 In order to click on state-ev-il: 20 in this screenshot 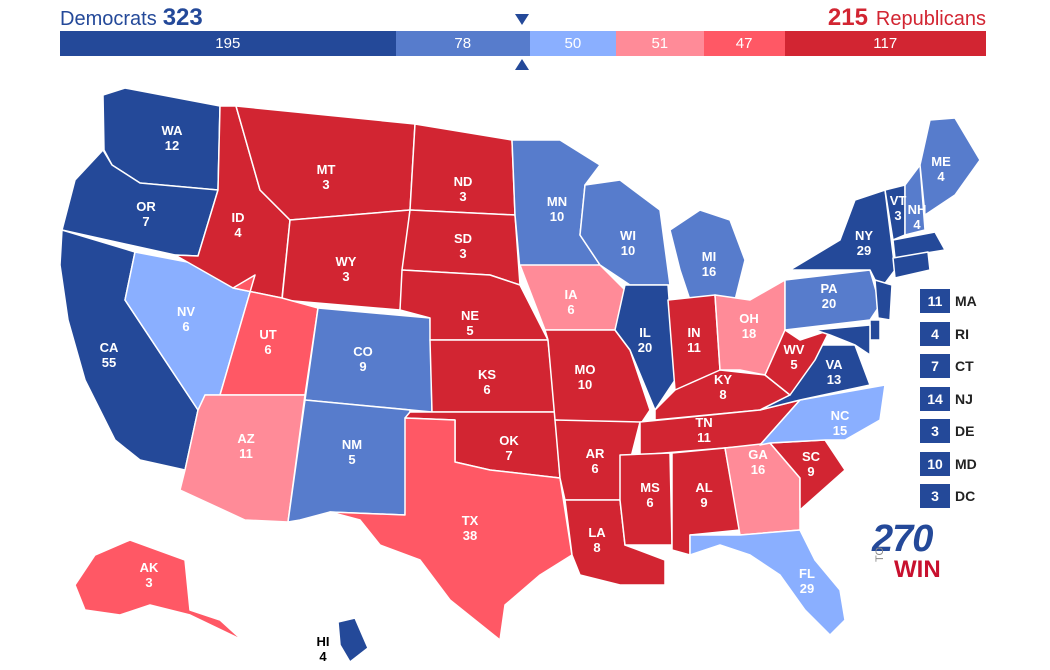, I will do `click(645, 347)`.